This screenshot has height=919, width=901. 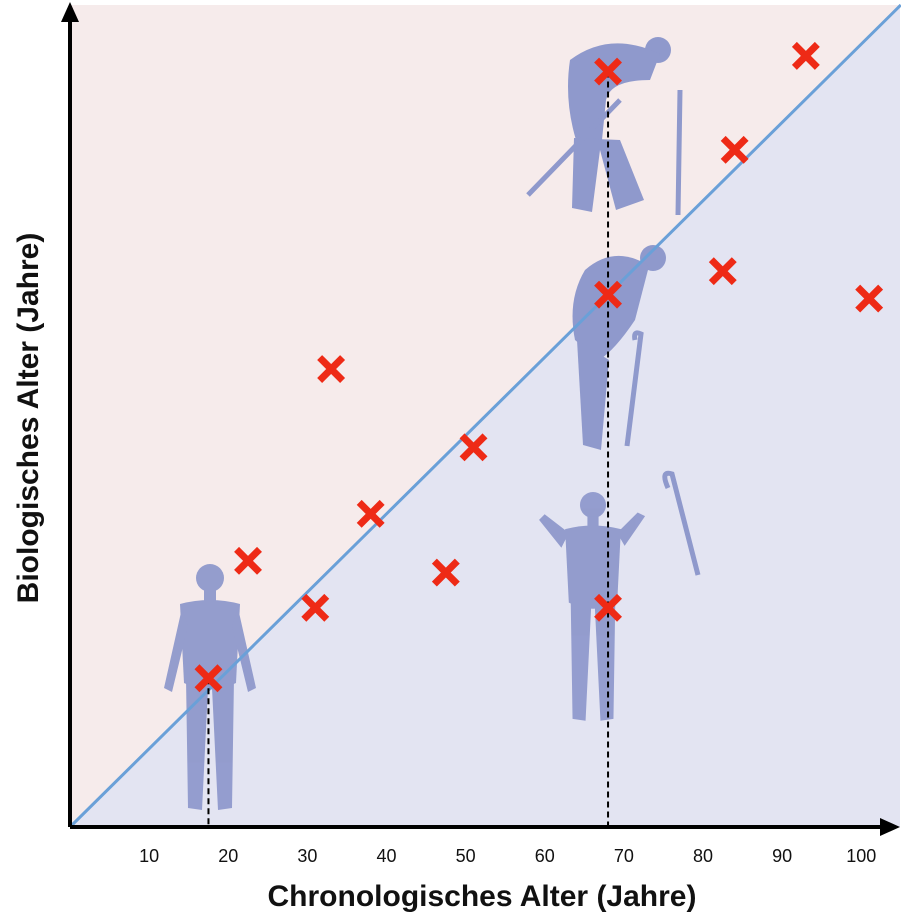 What do you see at coordinates (782, 856) in the screenshot?
I see `x-tick-label-90: 90` at bounding box center [782, 856].